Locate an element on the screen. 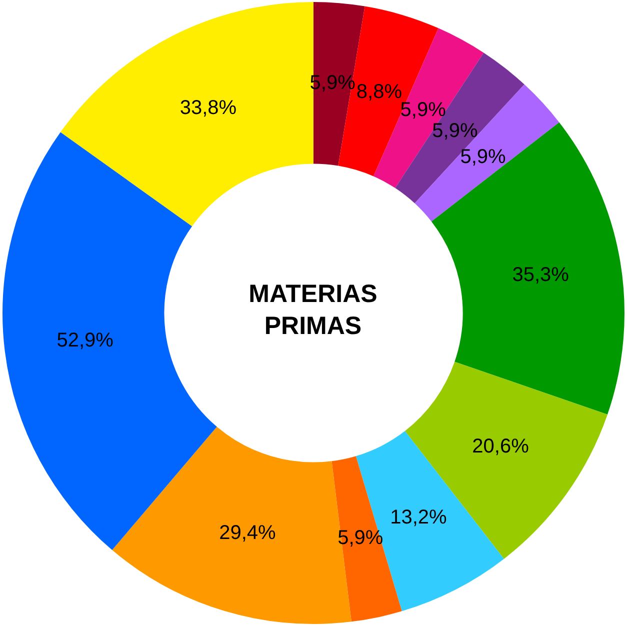 The height and width of the screenshot is (626, 627). data-label: 13,2% is located at coordinates (419, 517).